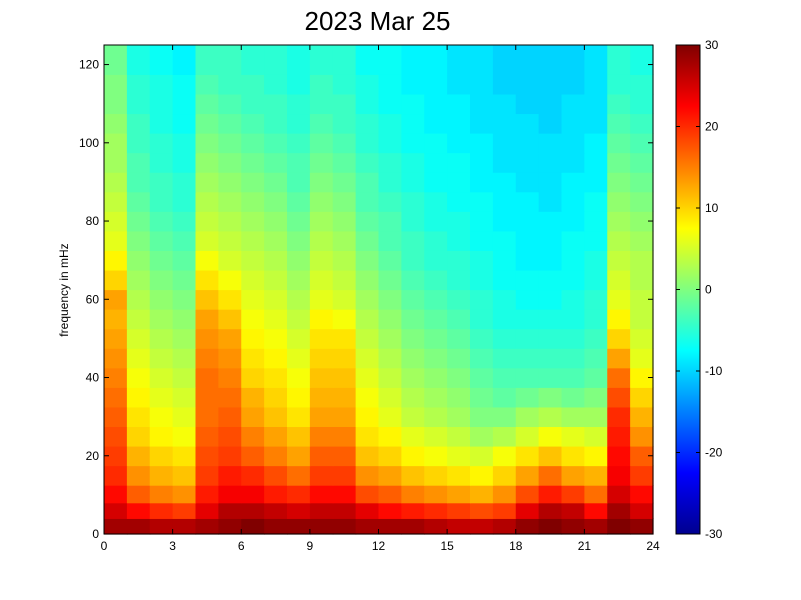 Image resolution: width=801 pixels, height=600 pixels. I want to click on x-tick-label: 9, so click(310, 546).